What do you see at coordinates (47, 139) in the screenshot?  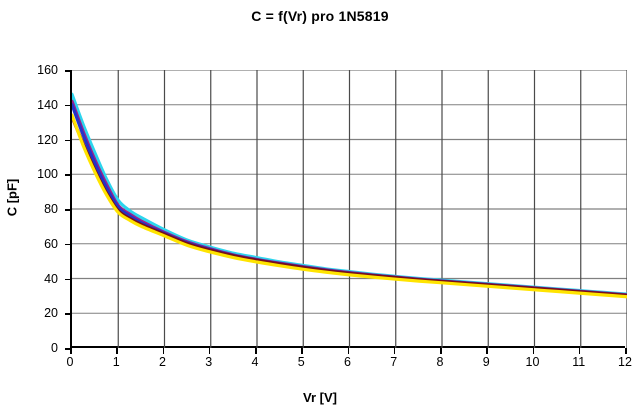 I see `y-tick-label: 120` at bounding box center [47, 139].